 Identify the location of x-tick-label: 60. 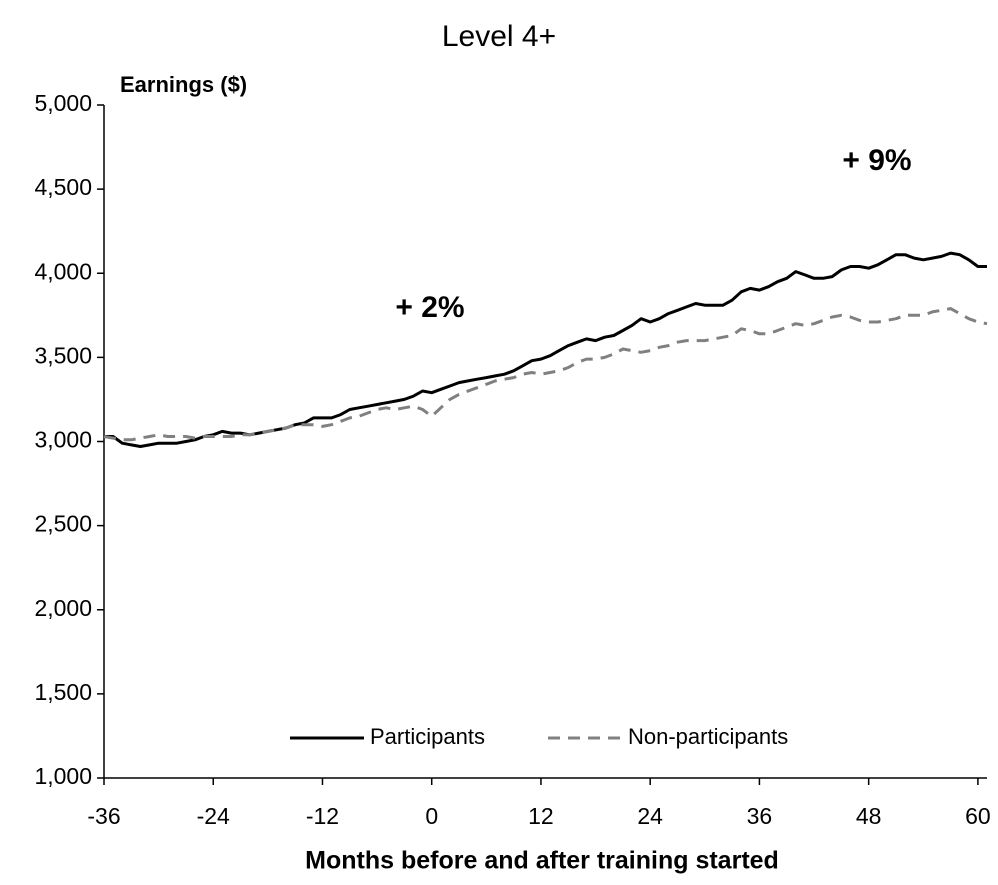
(978, 816).